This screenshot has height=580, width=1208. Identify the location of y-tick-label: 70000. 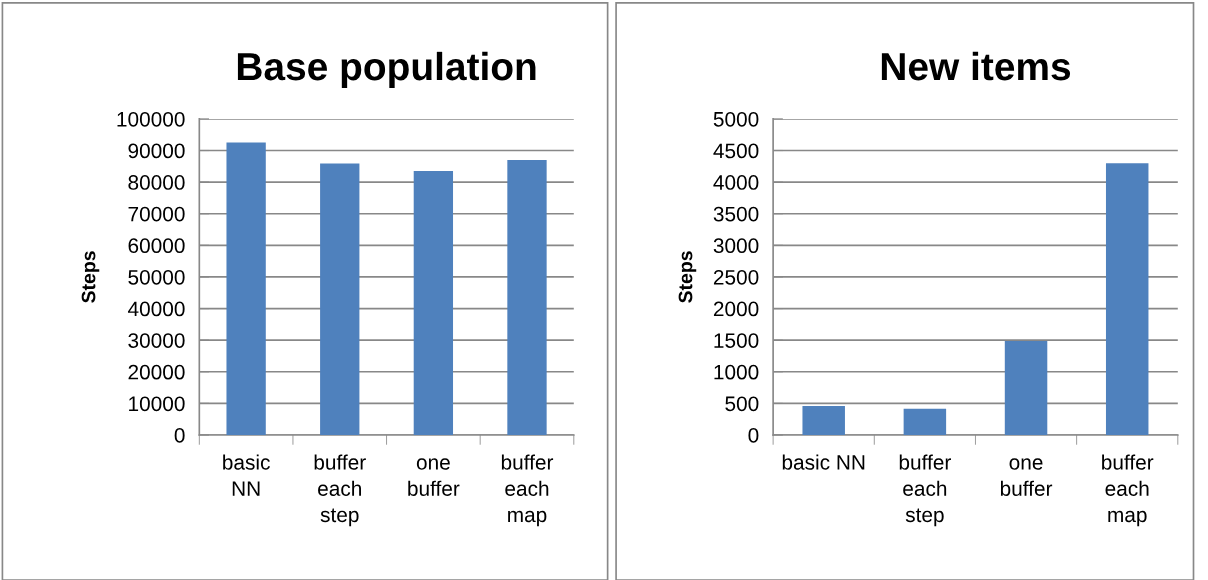
(156, 214).